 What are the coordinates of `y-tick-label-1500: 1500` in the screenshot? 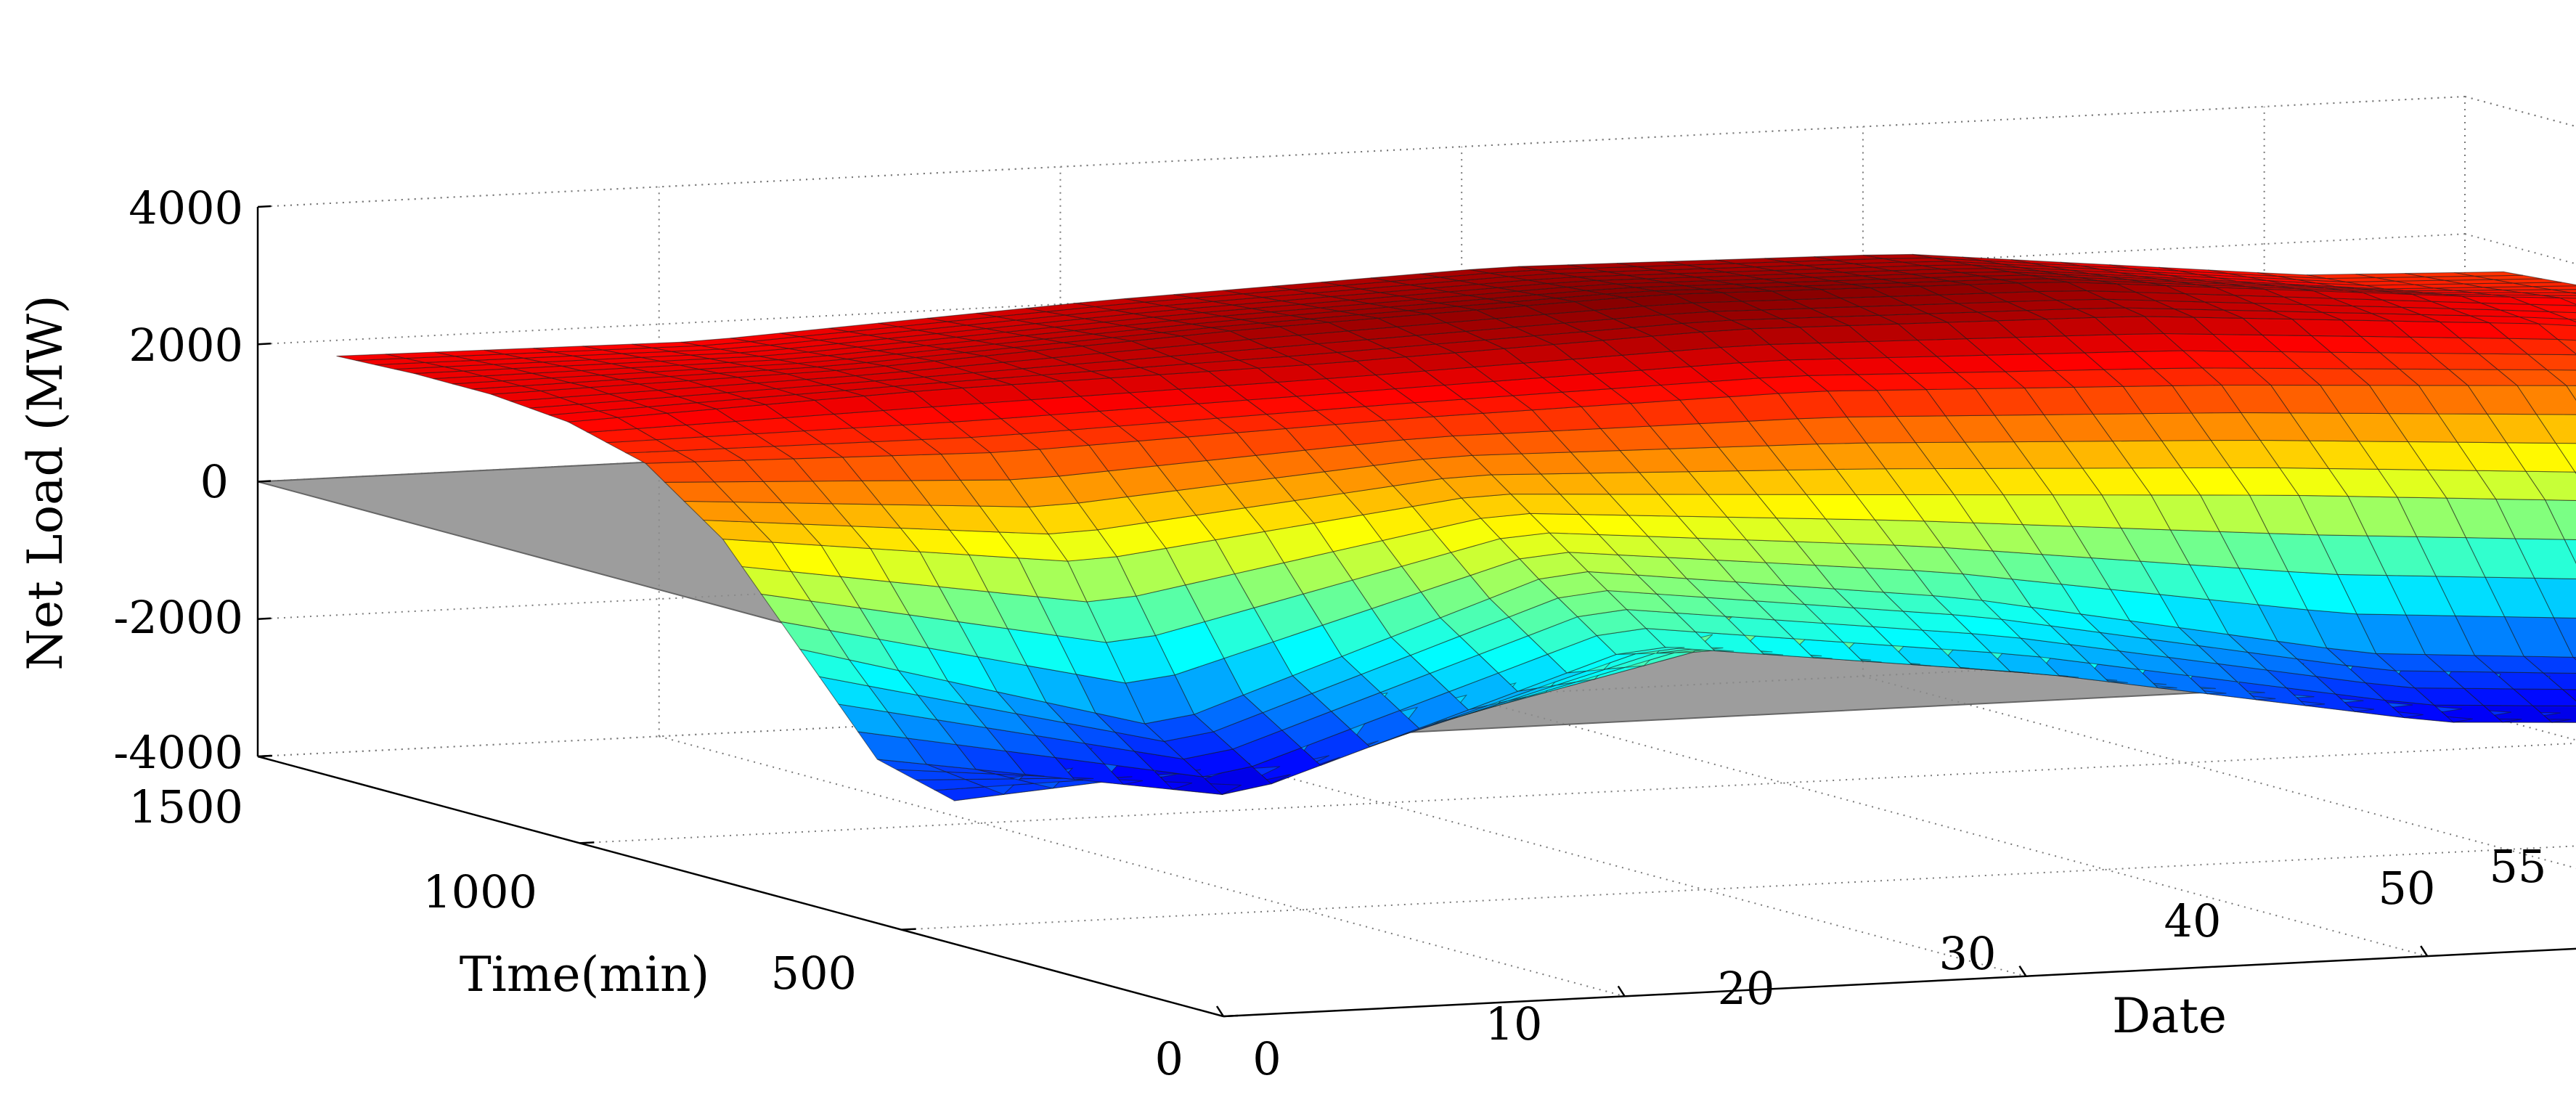 It's located at (186, 806).